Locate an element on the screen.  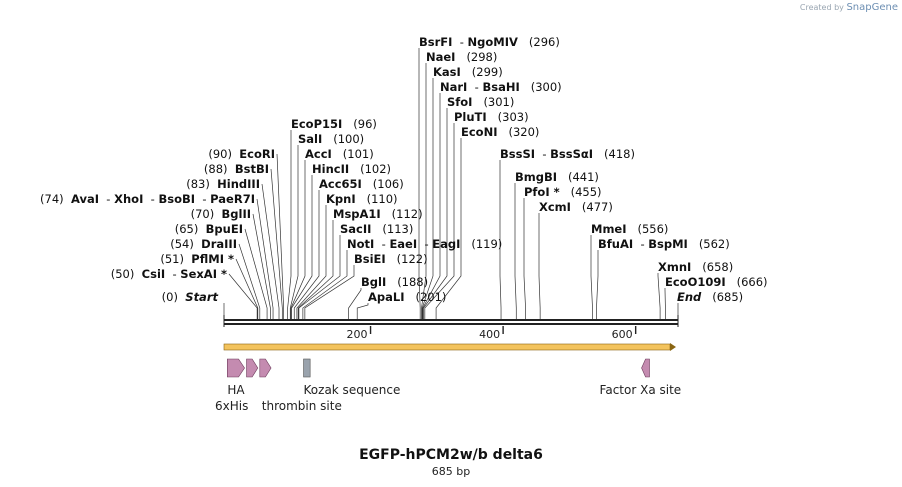
site-label-right: BfuAI - BspMI (562) is located at coordinates (664, 244).